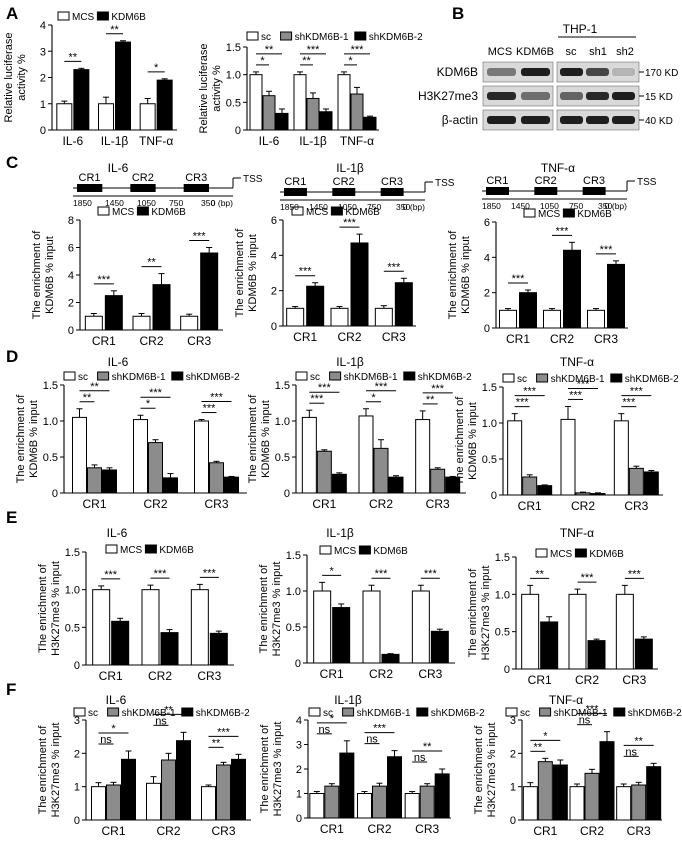 The width and height of the screenshot is (682, 845). What do you see at coordinates (336, 211) in the screenshot?
I see `legend-swatch-kdm6b` at bounding box center [336, 211].